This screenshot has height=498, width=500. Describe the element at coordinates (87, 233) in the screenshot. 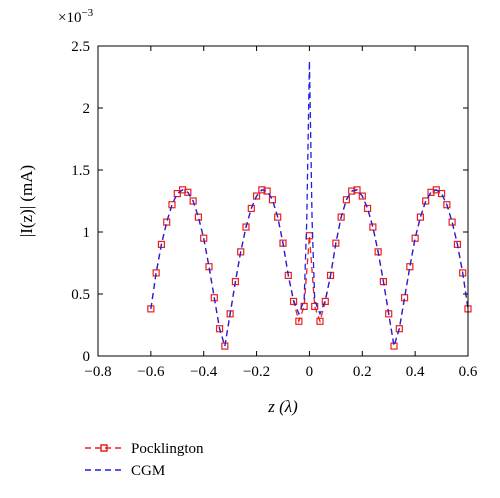

I see `y-tick-label: 1` at that location.